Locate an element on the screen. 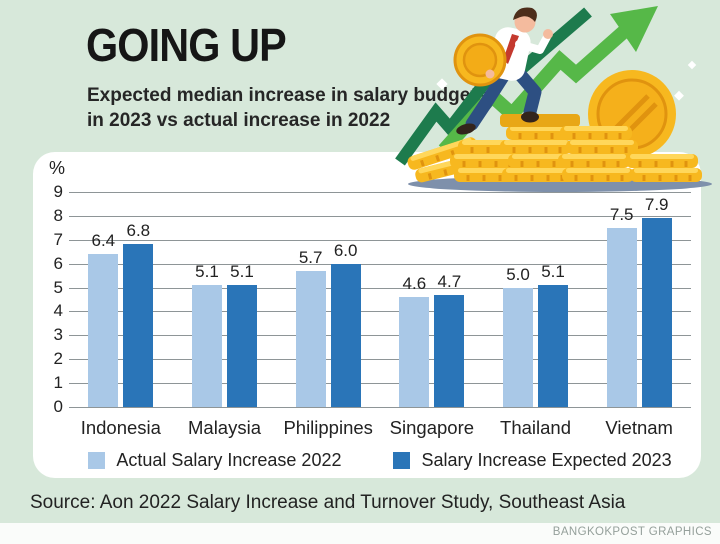 The image size is (720, 544). bar-column: 4.6 is located at coordinates (414, 340).